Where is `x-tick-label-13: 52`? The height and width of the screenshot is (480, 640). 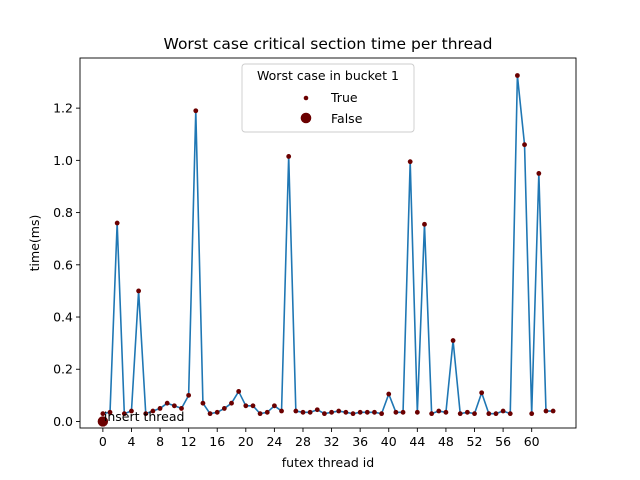
x-tick-label-13: 52 is located at coordinates (475, 441).